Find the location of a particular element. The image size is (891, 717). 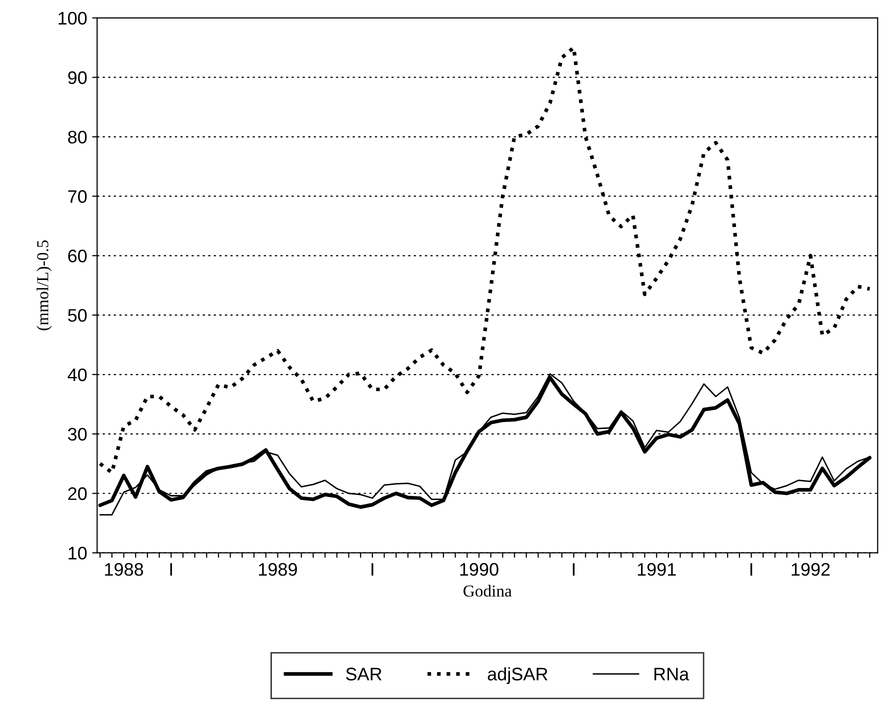

y-tick-label: 80 is located at coordinates (77, 137).